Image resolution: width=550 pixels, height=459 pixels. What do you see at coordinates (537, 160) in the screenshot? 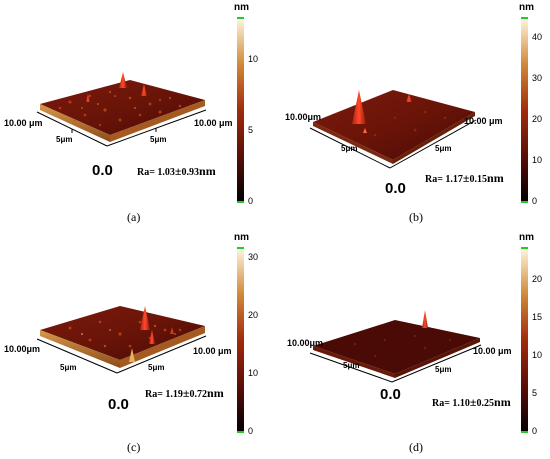
I see `colorbar-tick-b: 10` at bounding box center [537, 160].